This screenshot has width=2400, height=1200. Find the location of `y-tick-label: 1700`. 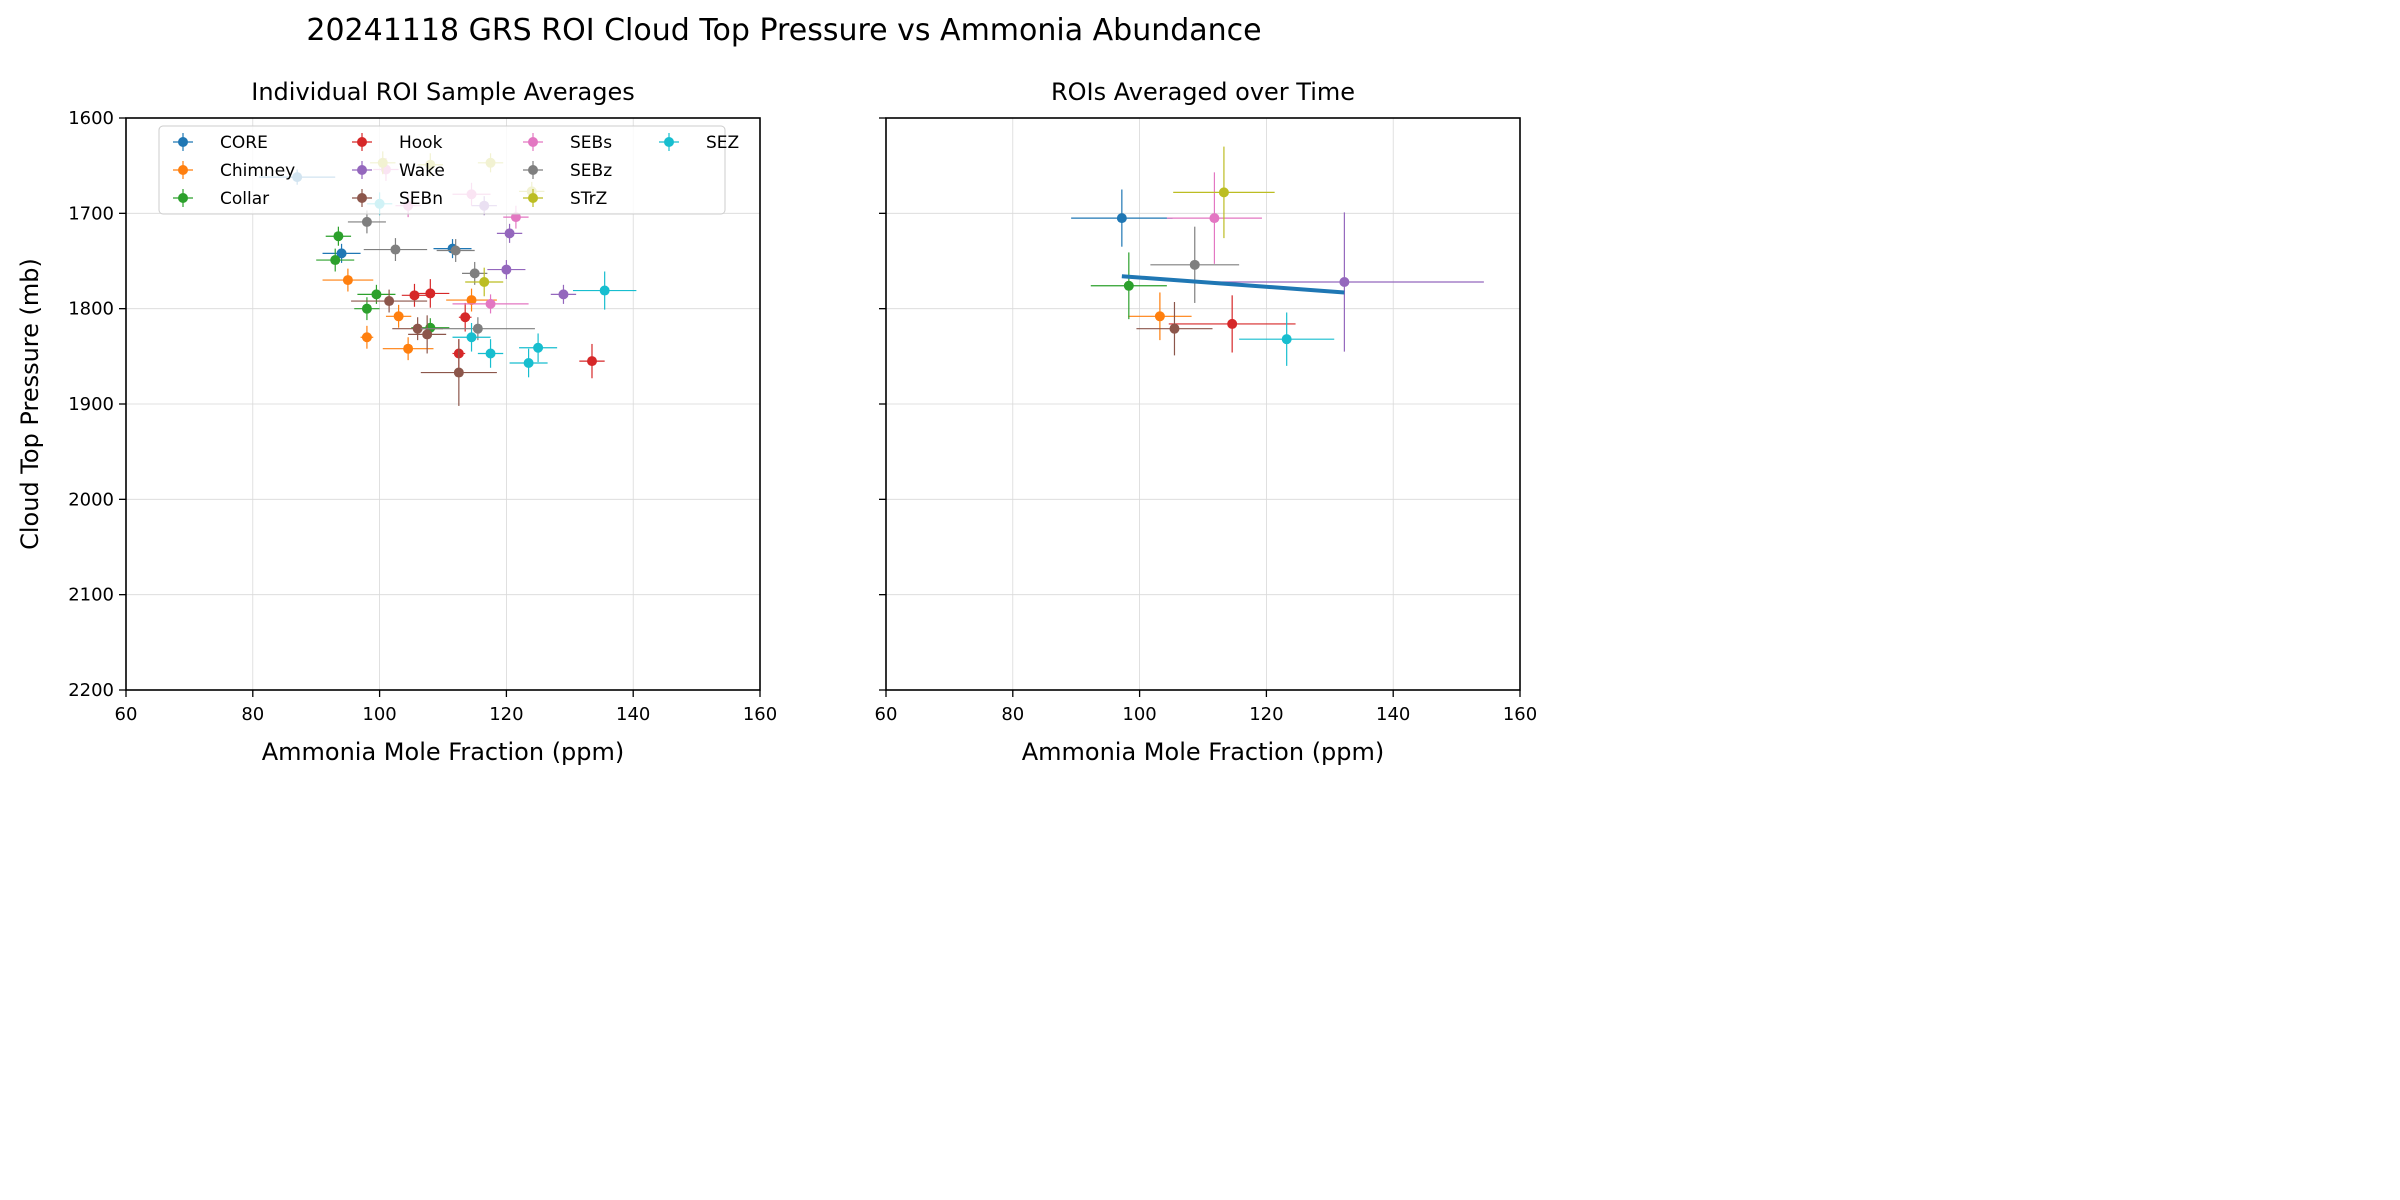

y-tick-label: 1700 is located at coordinates (91, 213).